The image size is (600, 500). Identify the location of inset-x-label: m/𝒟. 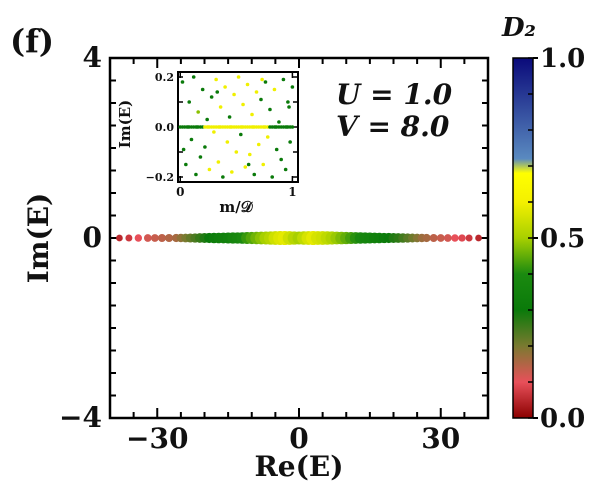
(236, 207).